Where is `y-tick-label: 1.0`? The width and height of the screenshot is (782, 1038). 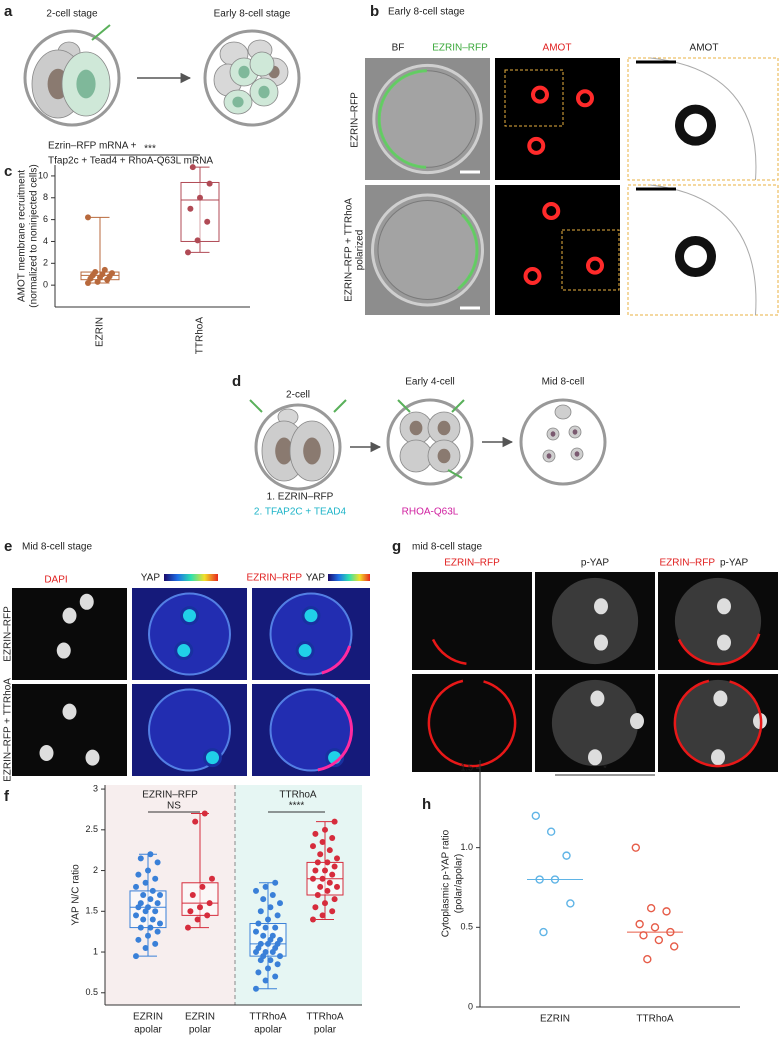
y-tick-label: 1.0 is located at coordinates (466, 847).